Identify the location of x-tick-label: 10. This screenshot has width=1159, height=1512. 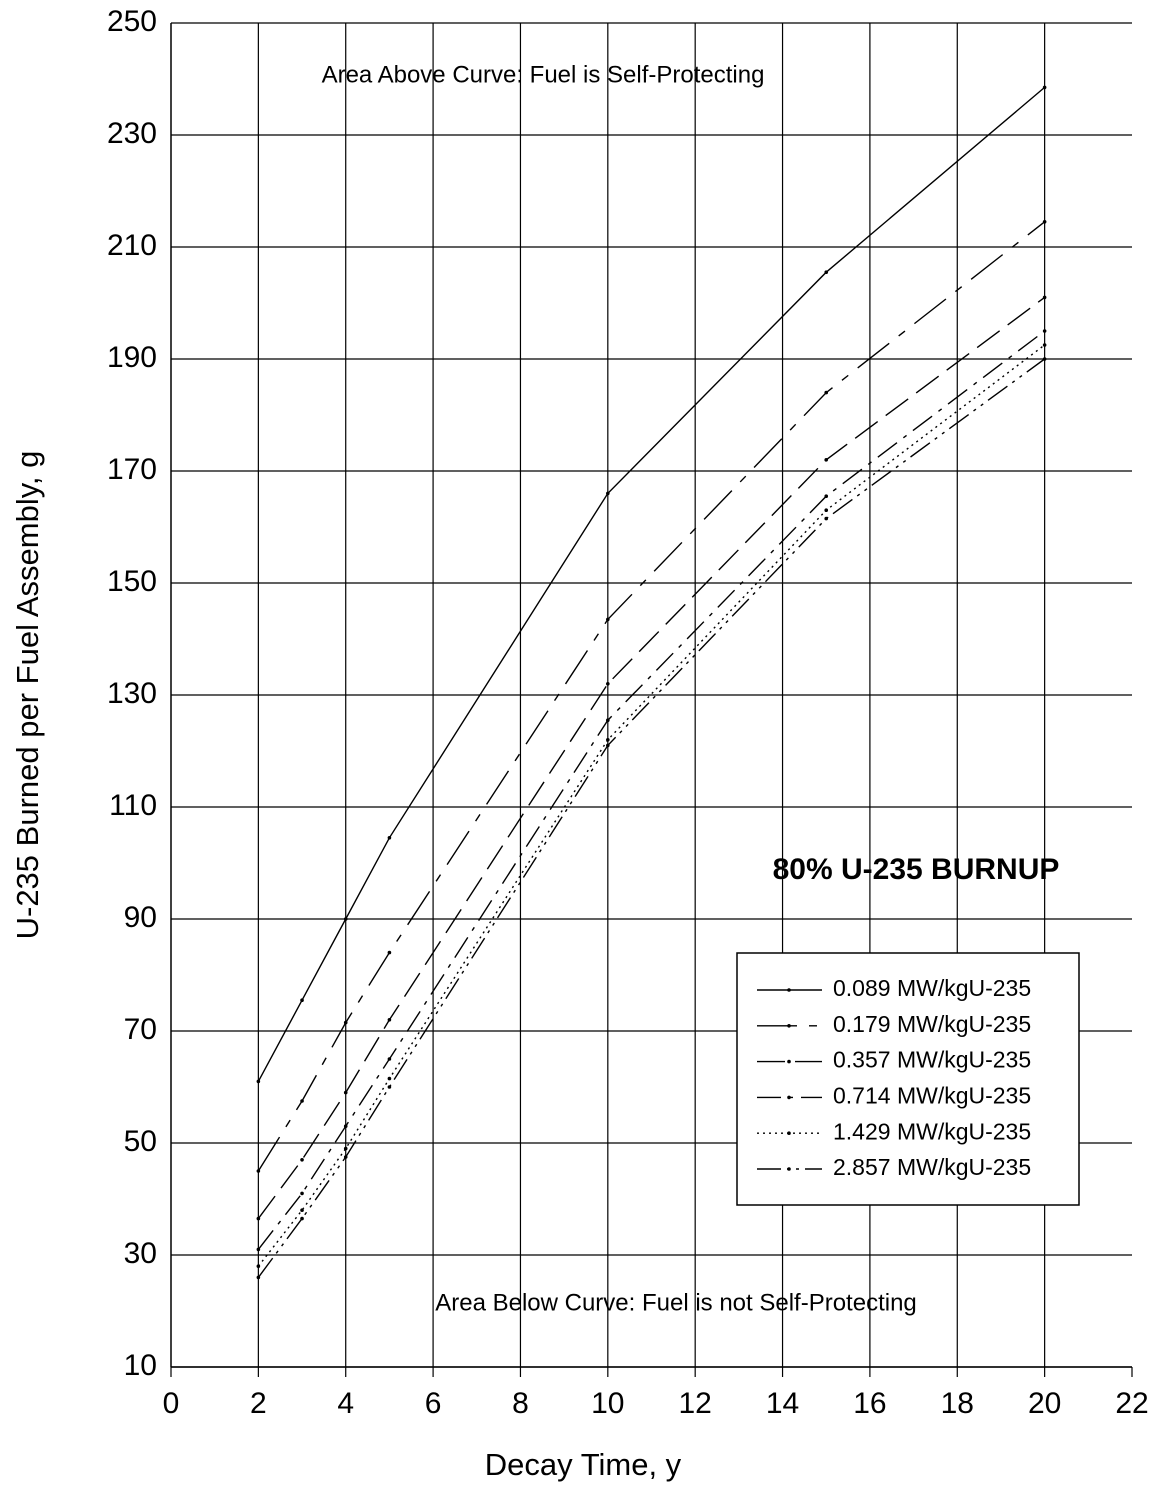
(607, 1403).